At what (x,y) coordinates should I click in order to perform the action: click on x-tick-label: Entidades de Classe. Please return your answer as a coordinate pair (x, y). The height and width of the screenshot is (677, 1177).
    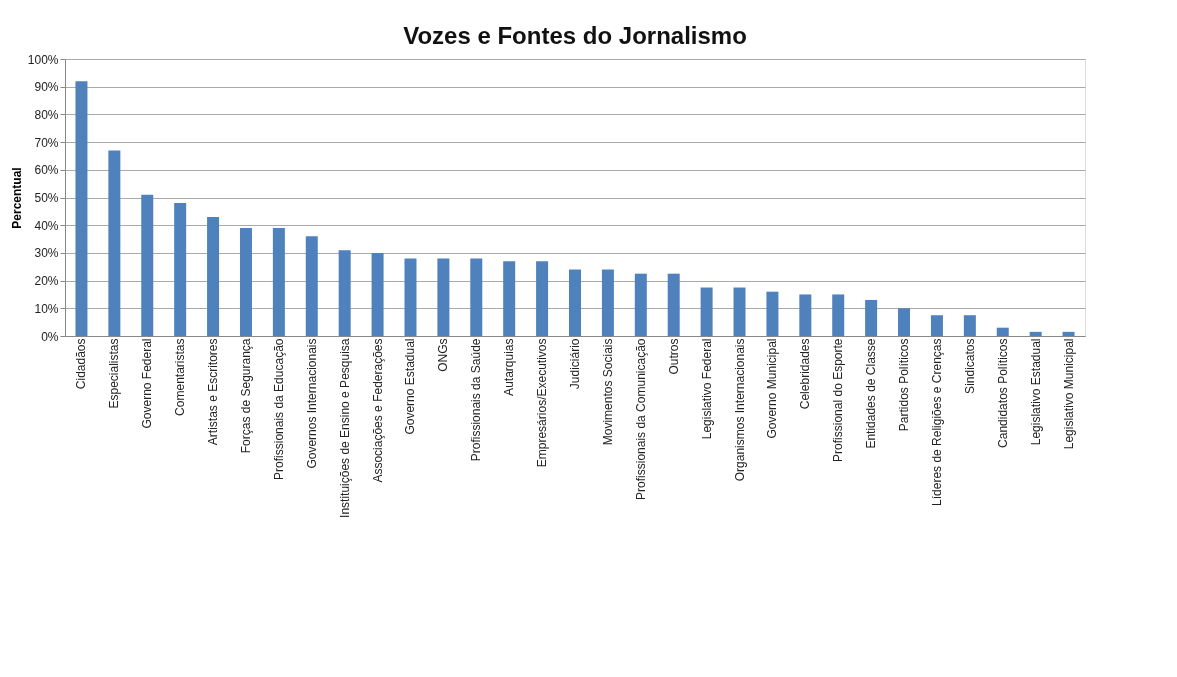
    Looking at the image, I should click on (871, 393).